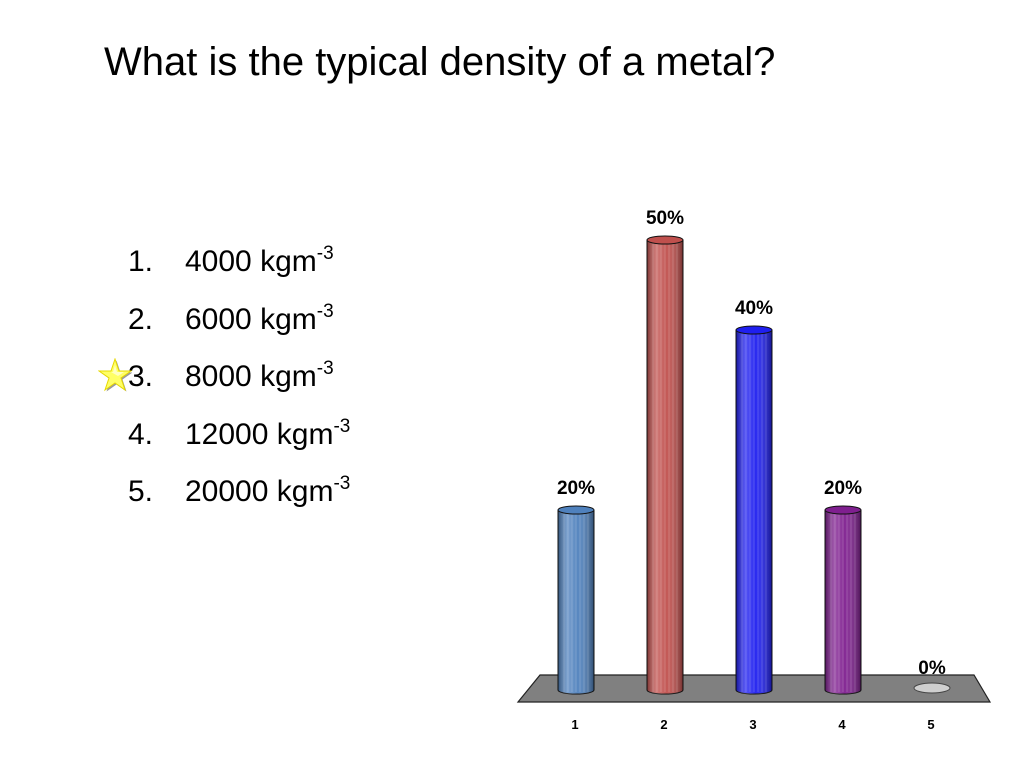 This screenshot has width=1024, height=768. Describe the element at coordinates (576, 488) in the screenshot. I see `value-label-1: 20%` at that location.